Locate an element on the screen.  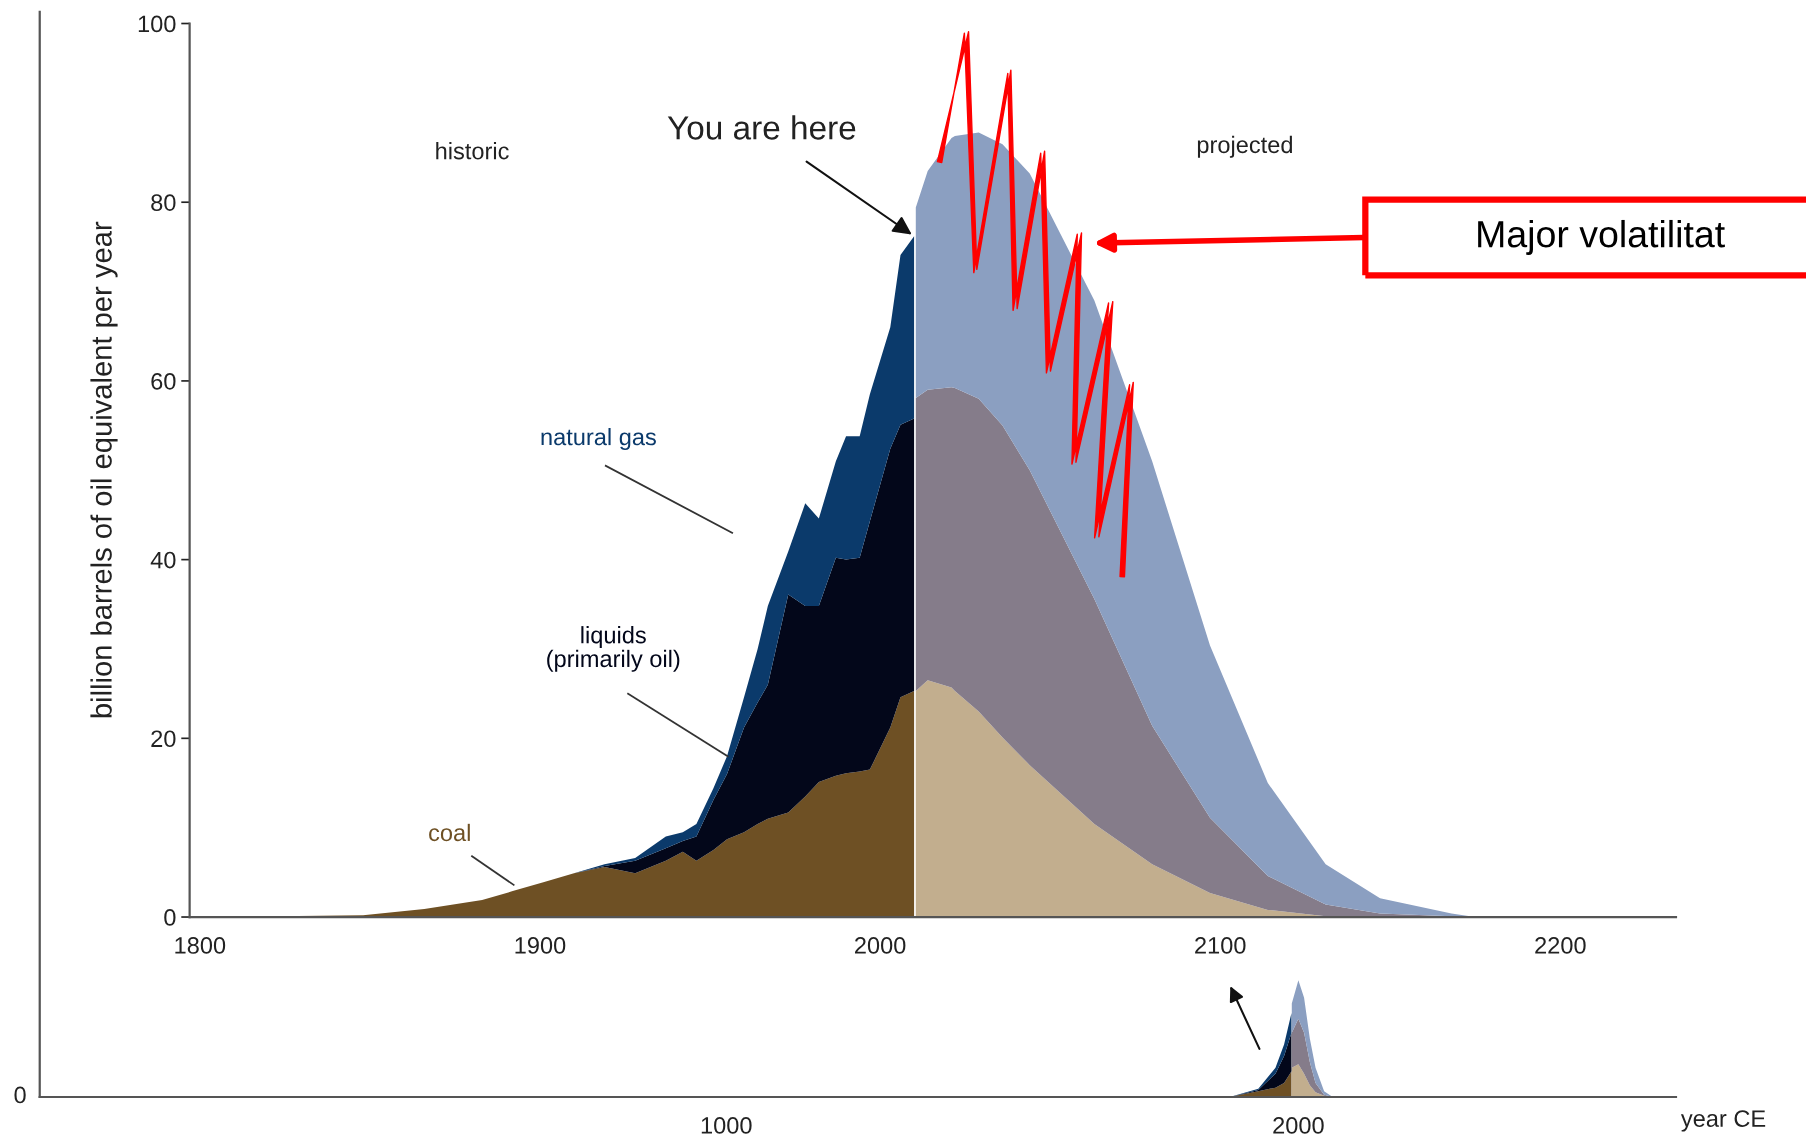
y-tick-label: 80 is located at coordinates (163, 202).